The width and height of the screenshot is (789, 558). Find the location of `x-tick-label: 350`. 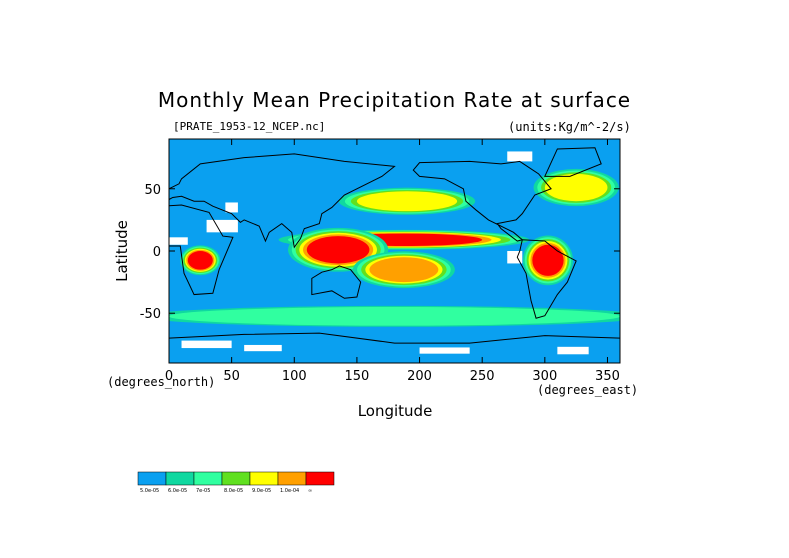

x-tick-label: 350 is located at coordinates (607, 376).